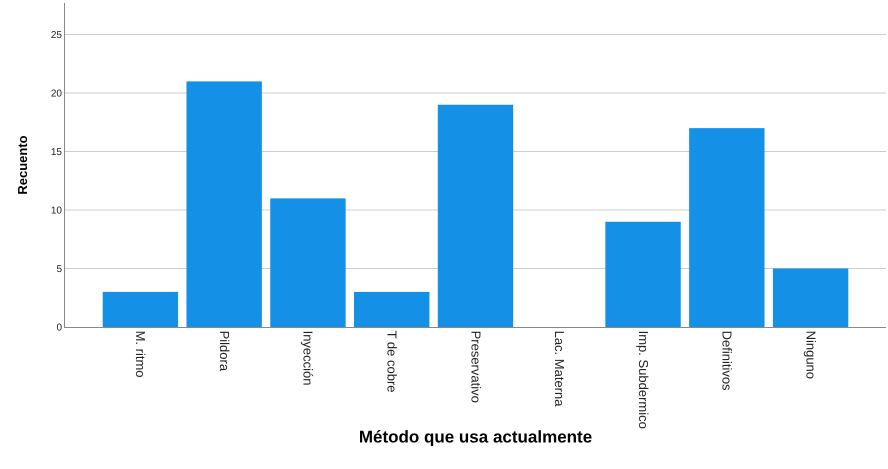  I want to click on x-tick-label: M. ritmo, so click(140, 354).